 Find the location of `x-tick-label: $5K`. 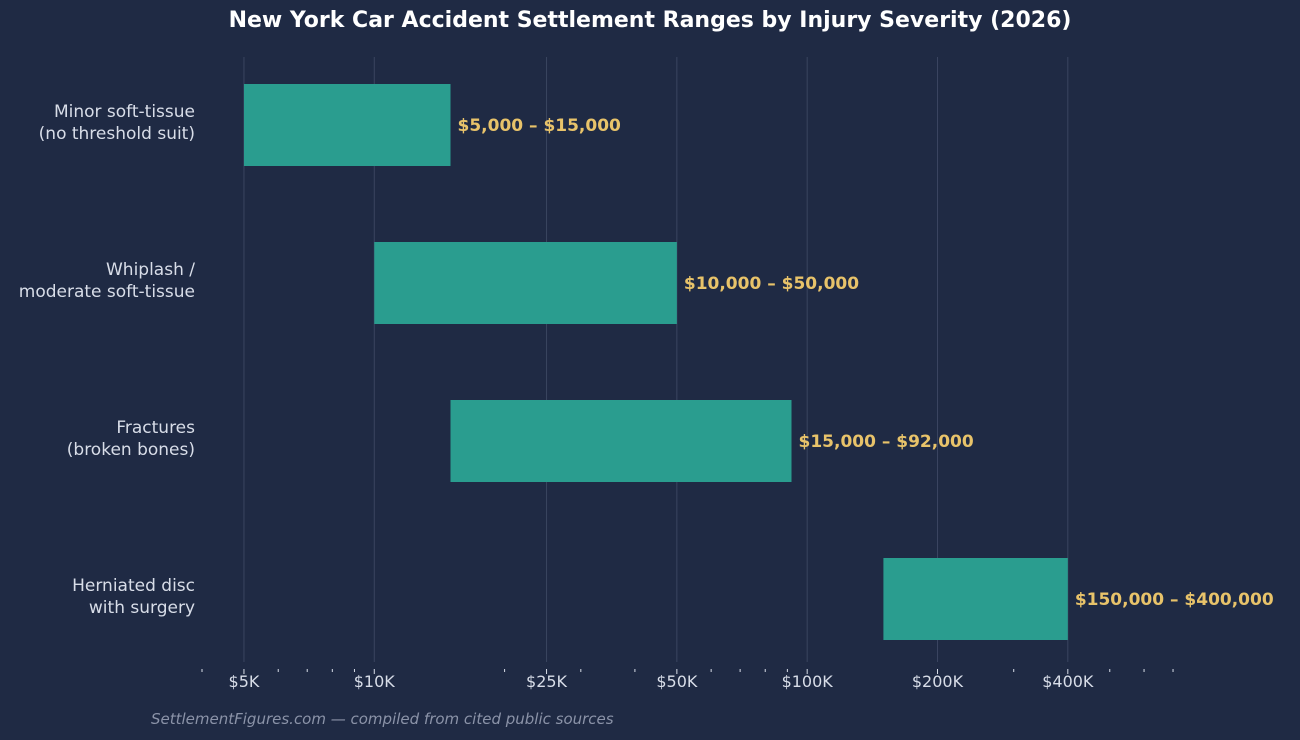

x-tick-label: $5K is located at coordinates (244, 681).